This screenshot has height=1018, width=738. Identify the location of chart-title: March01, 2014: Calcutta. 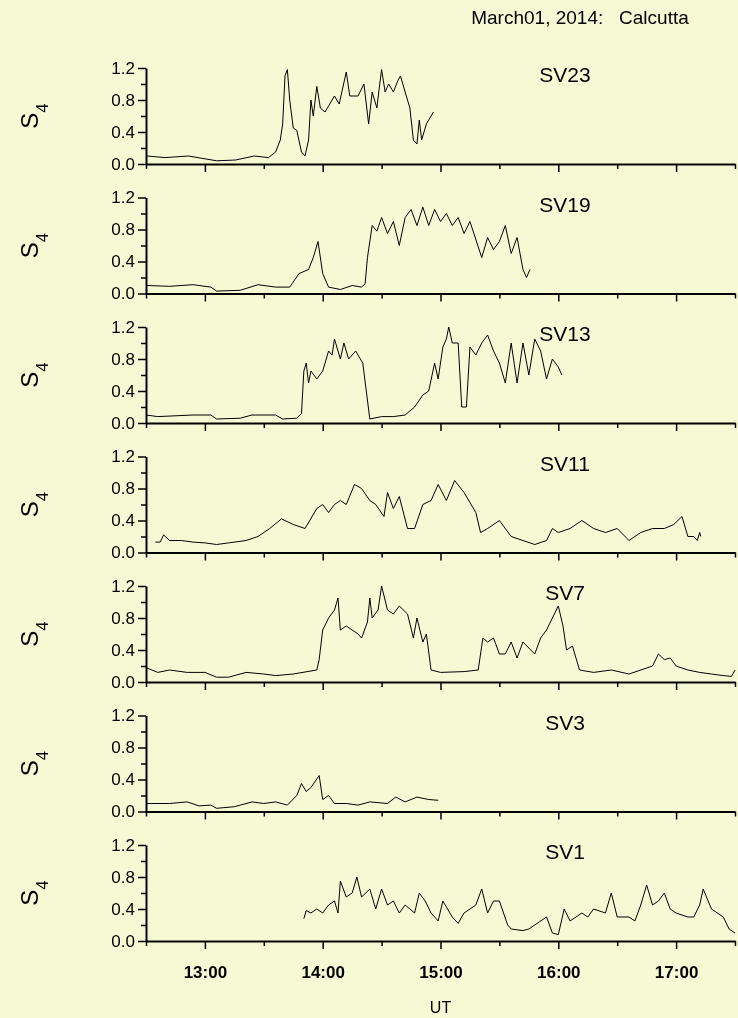
(580, 17).